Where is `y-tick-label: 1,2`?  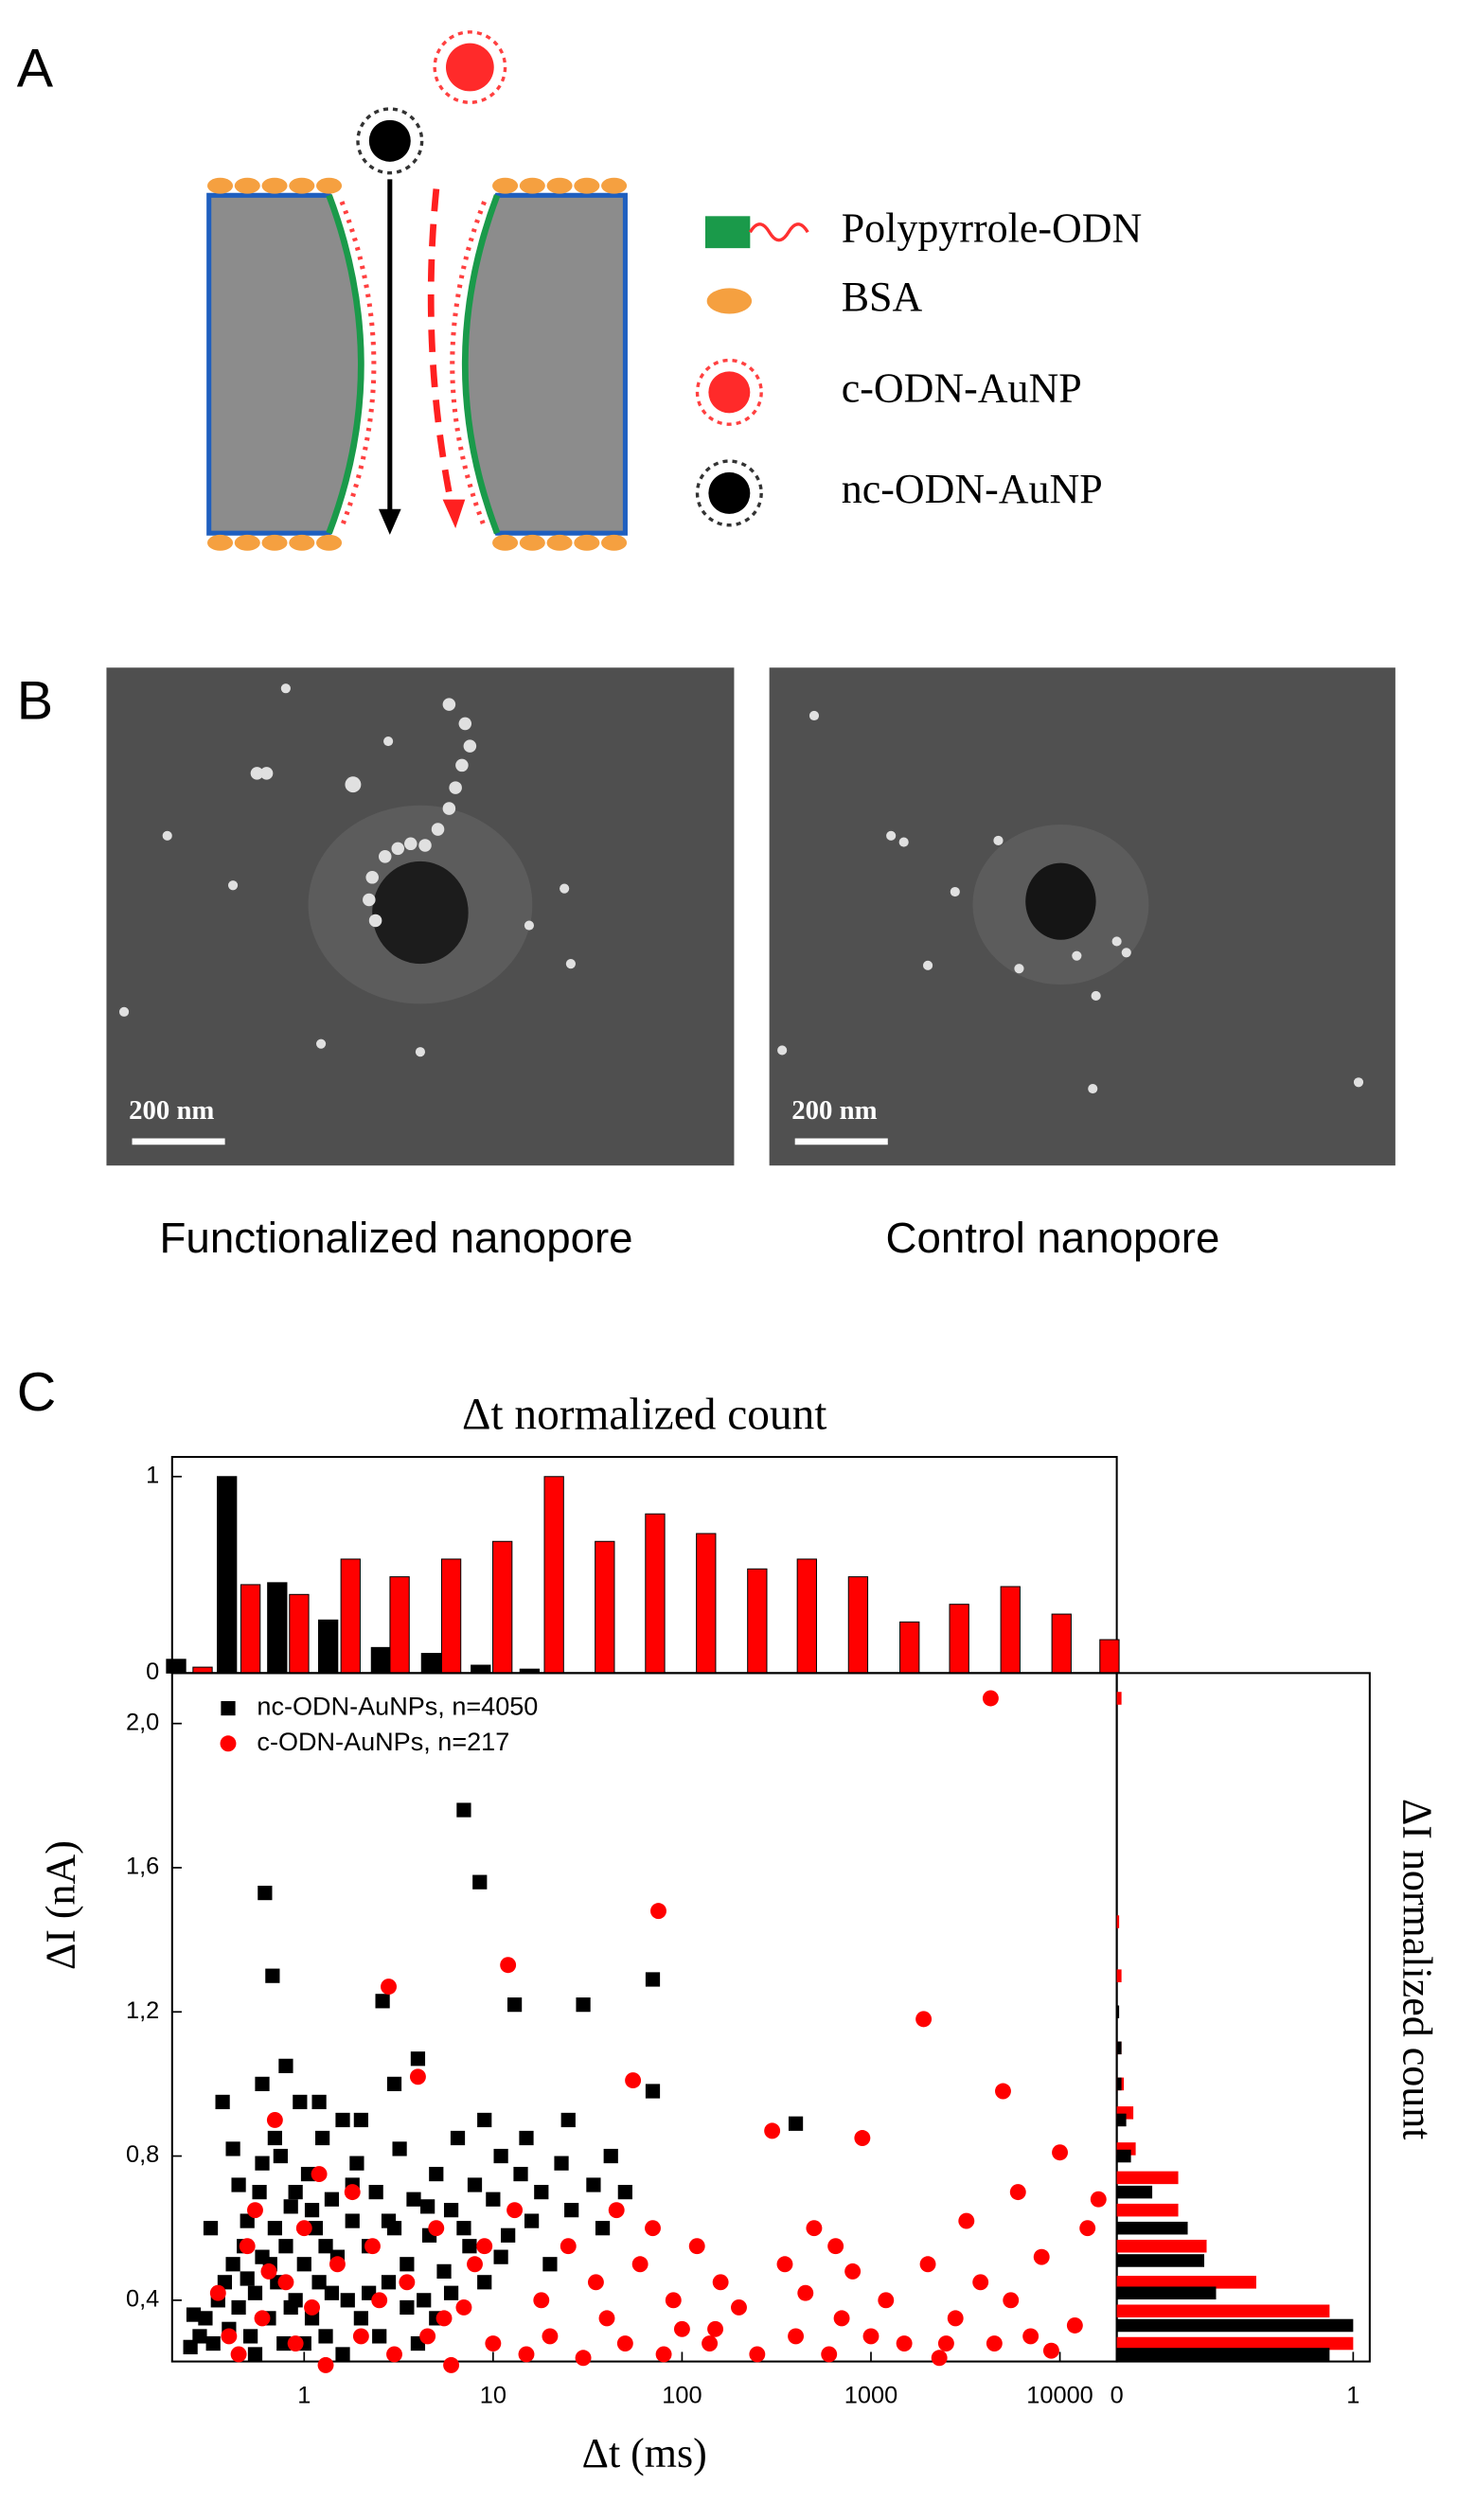 y-tick-label: 1,2 is located at coordinates (142, 2010).